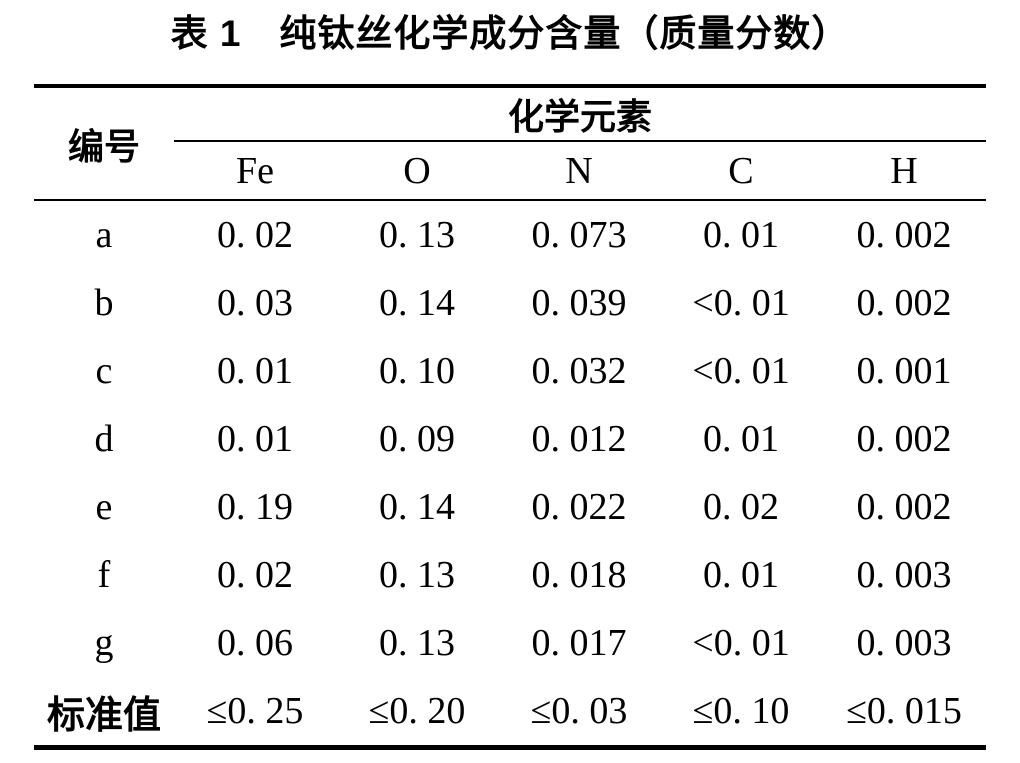  Describe the element at coordinates (416, 171) in the screenshot. I see `col-header-o: O` at that location.